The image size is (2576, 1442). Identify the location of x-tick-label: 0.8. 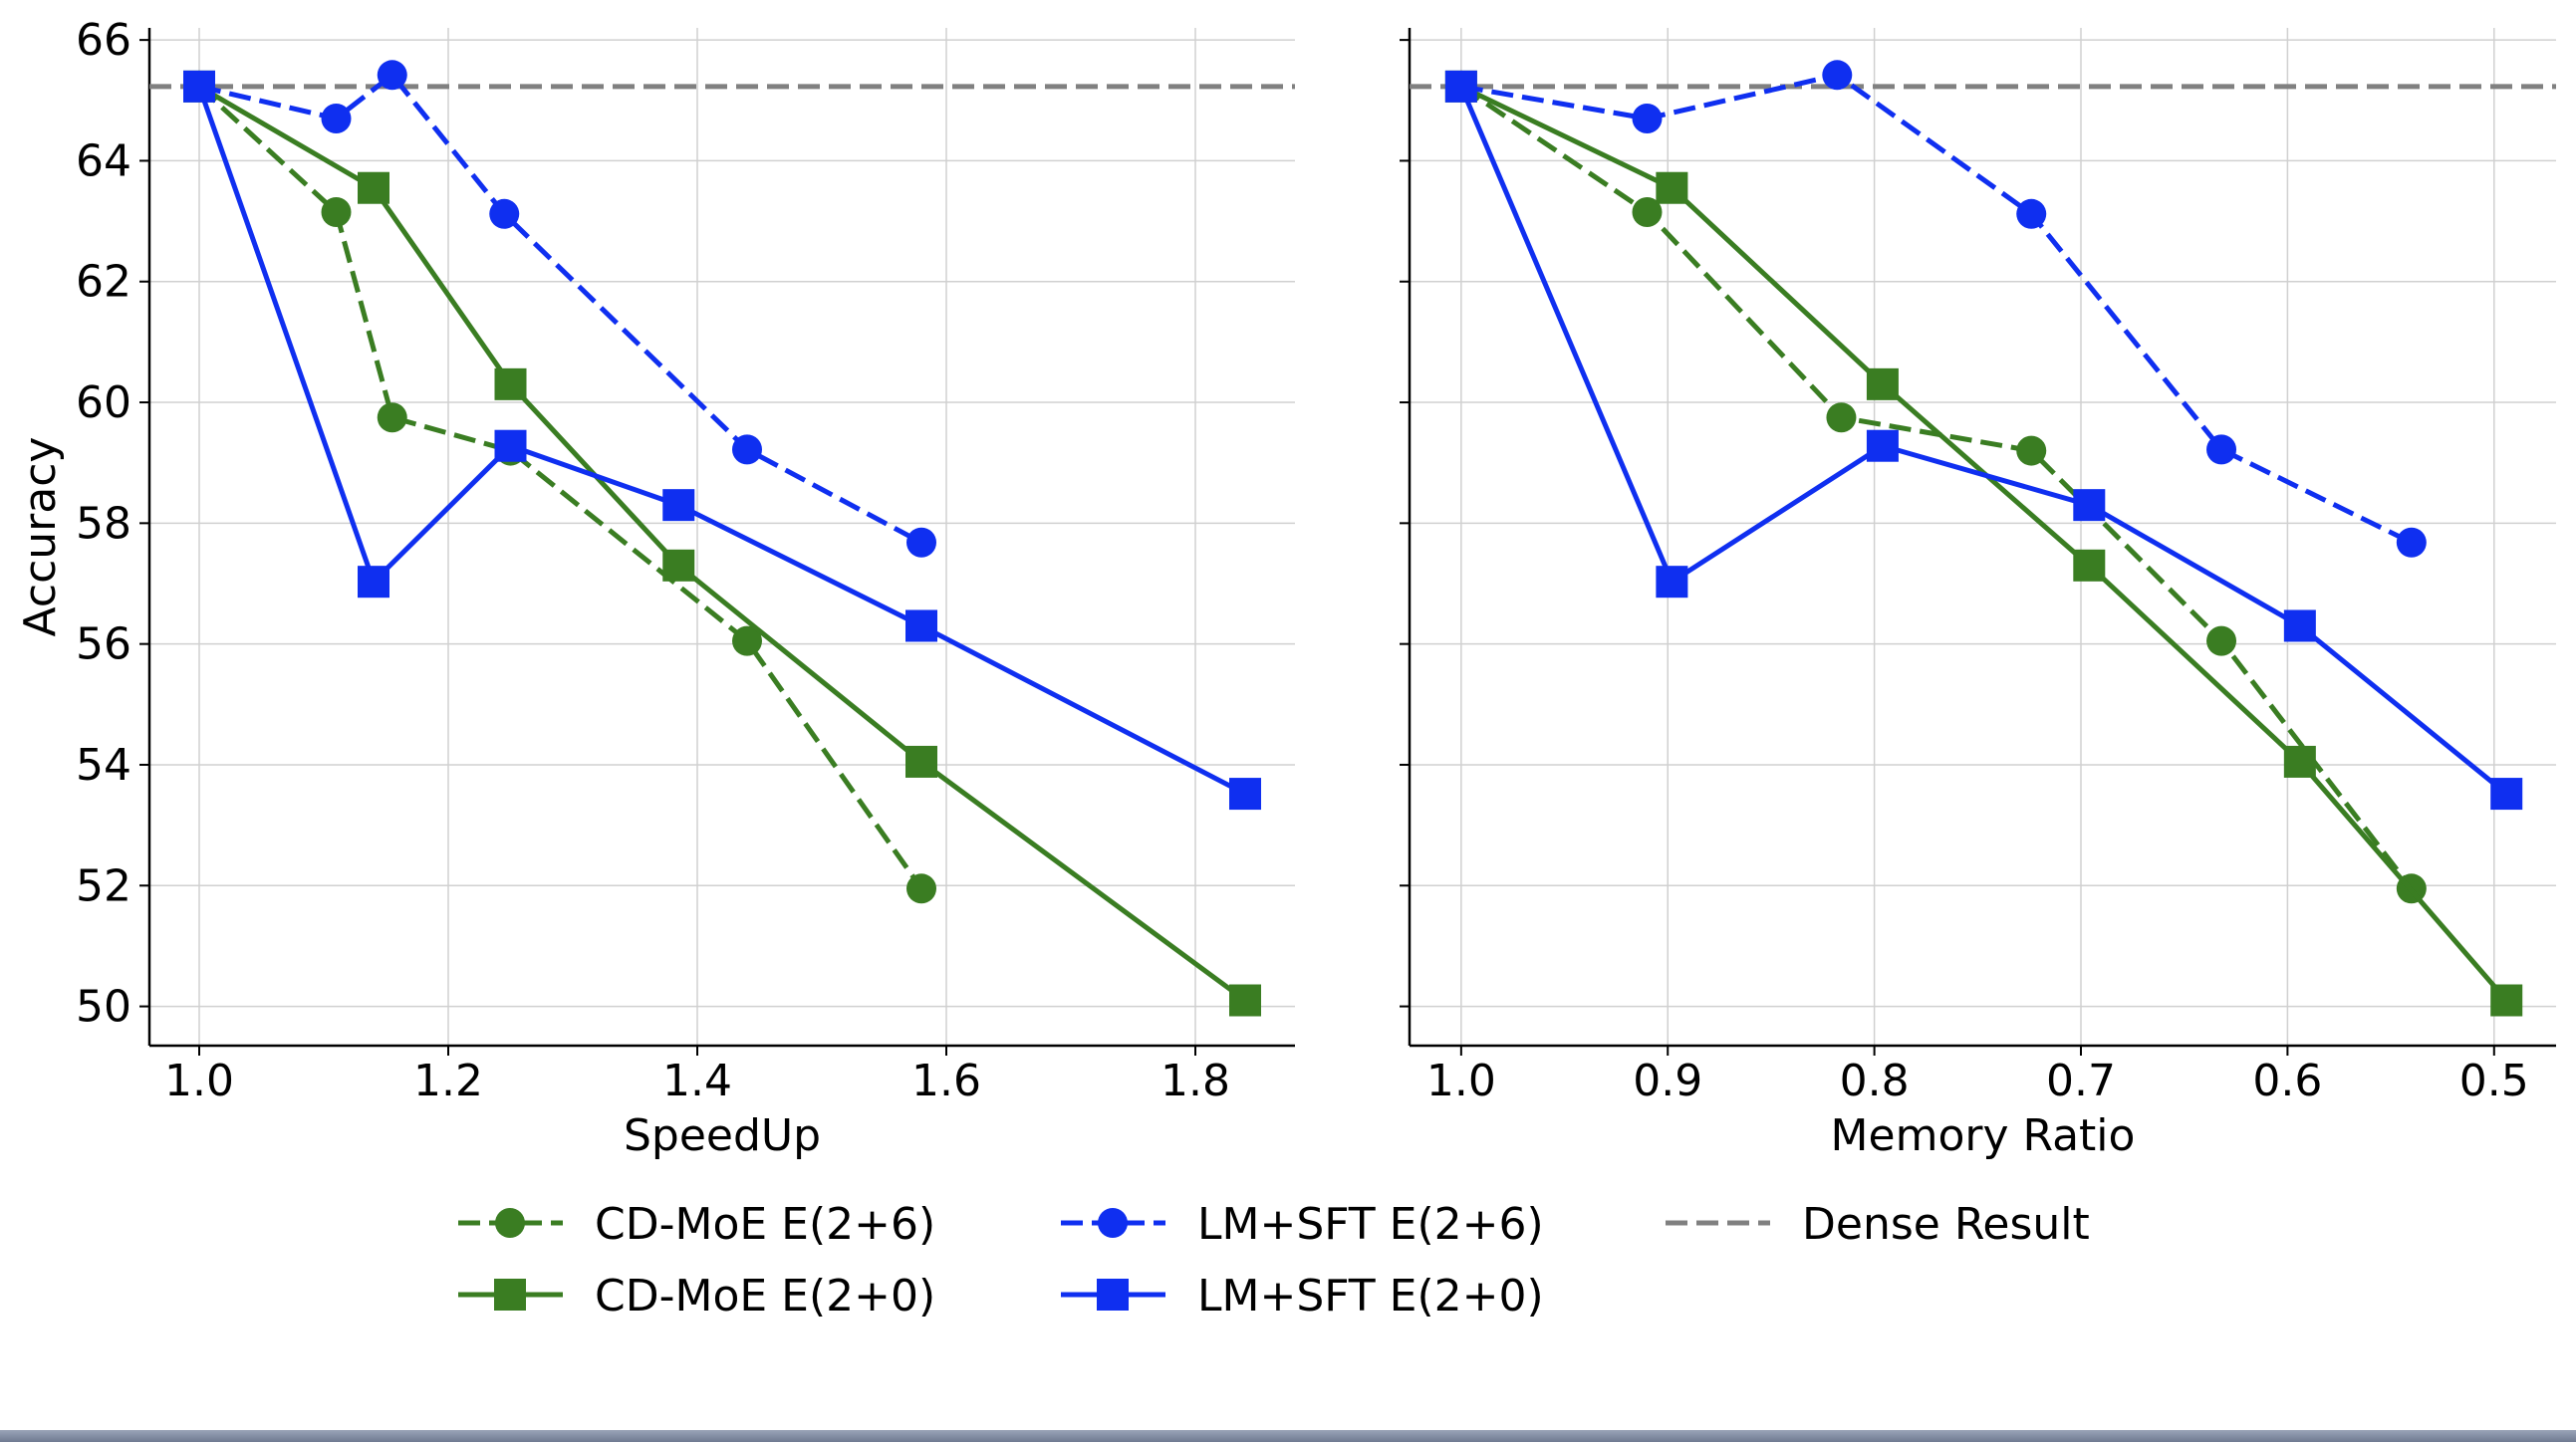
(1875, 1081).